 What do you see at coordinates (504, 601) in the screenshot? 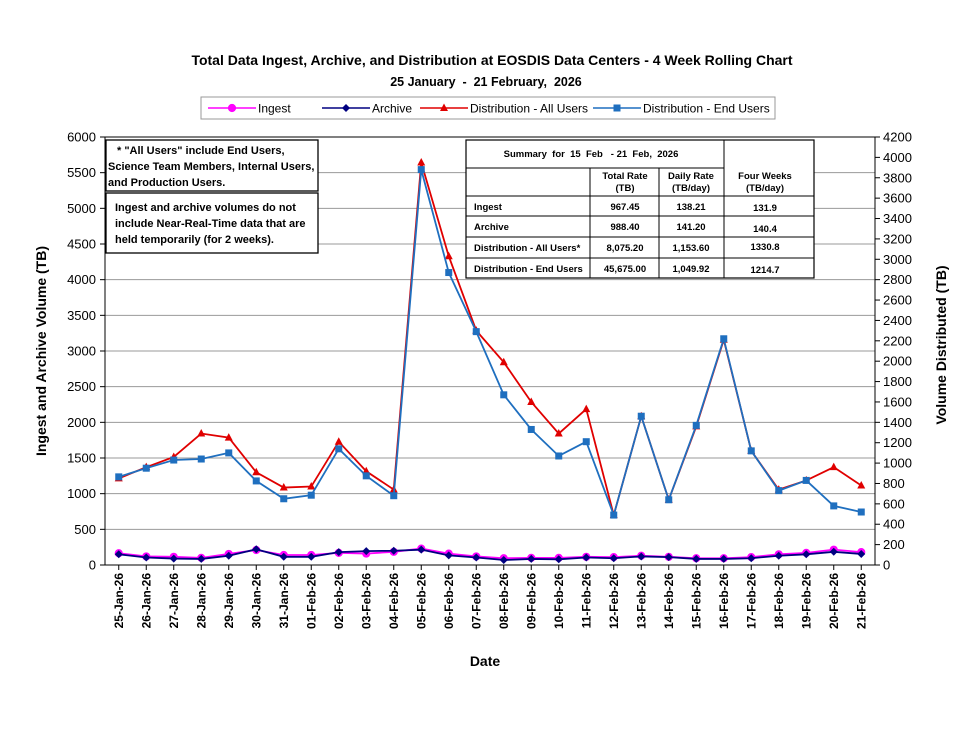
I see `x-tick-label: 08-Feb-26` at bounding box center [504, 601].